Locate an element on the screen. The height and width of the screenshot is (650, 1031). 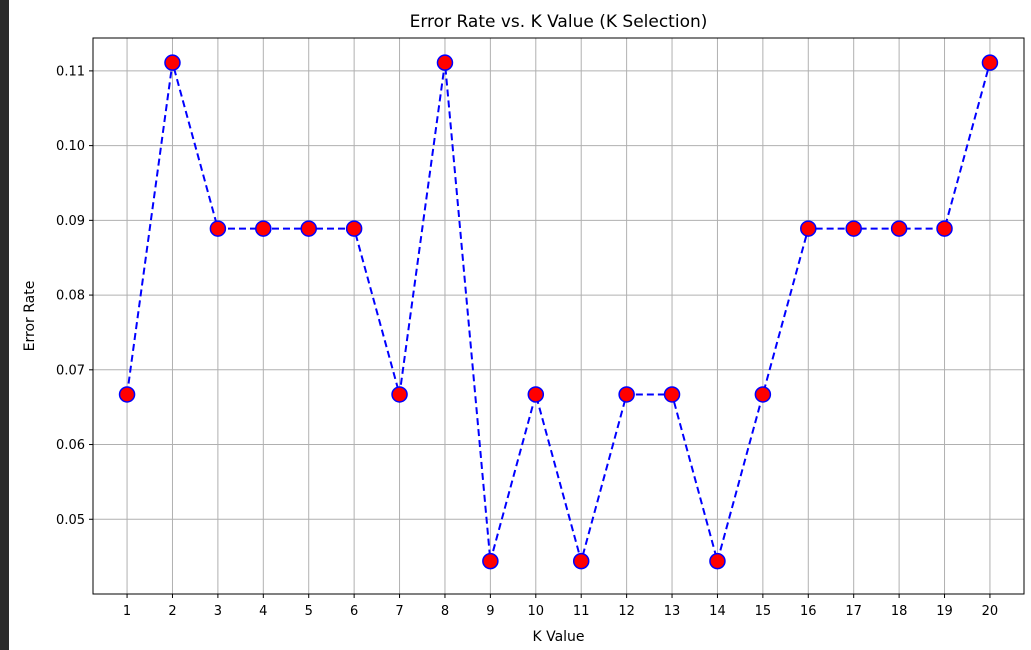
x-tick-label: 11 is located at coordinates (581, 611).